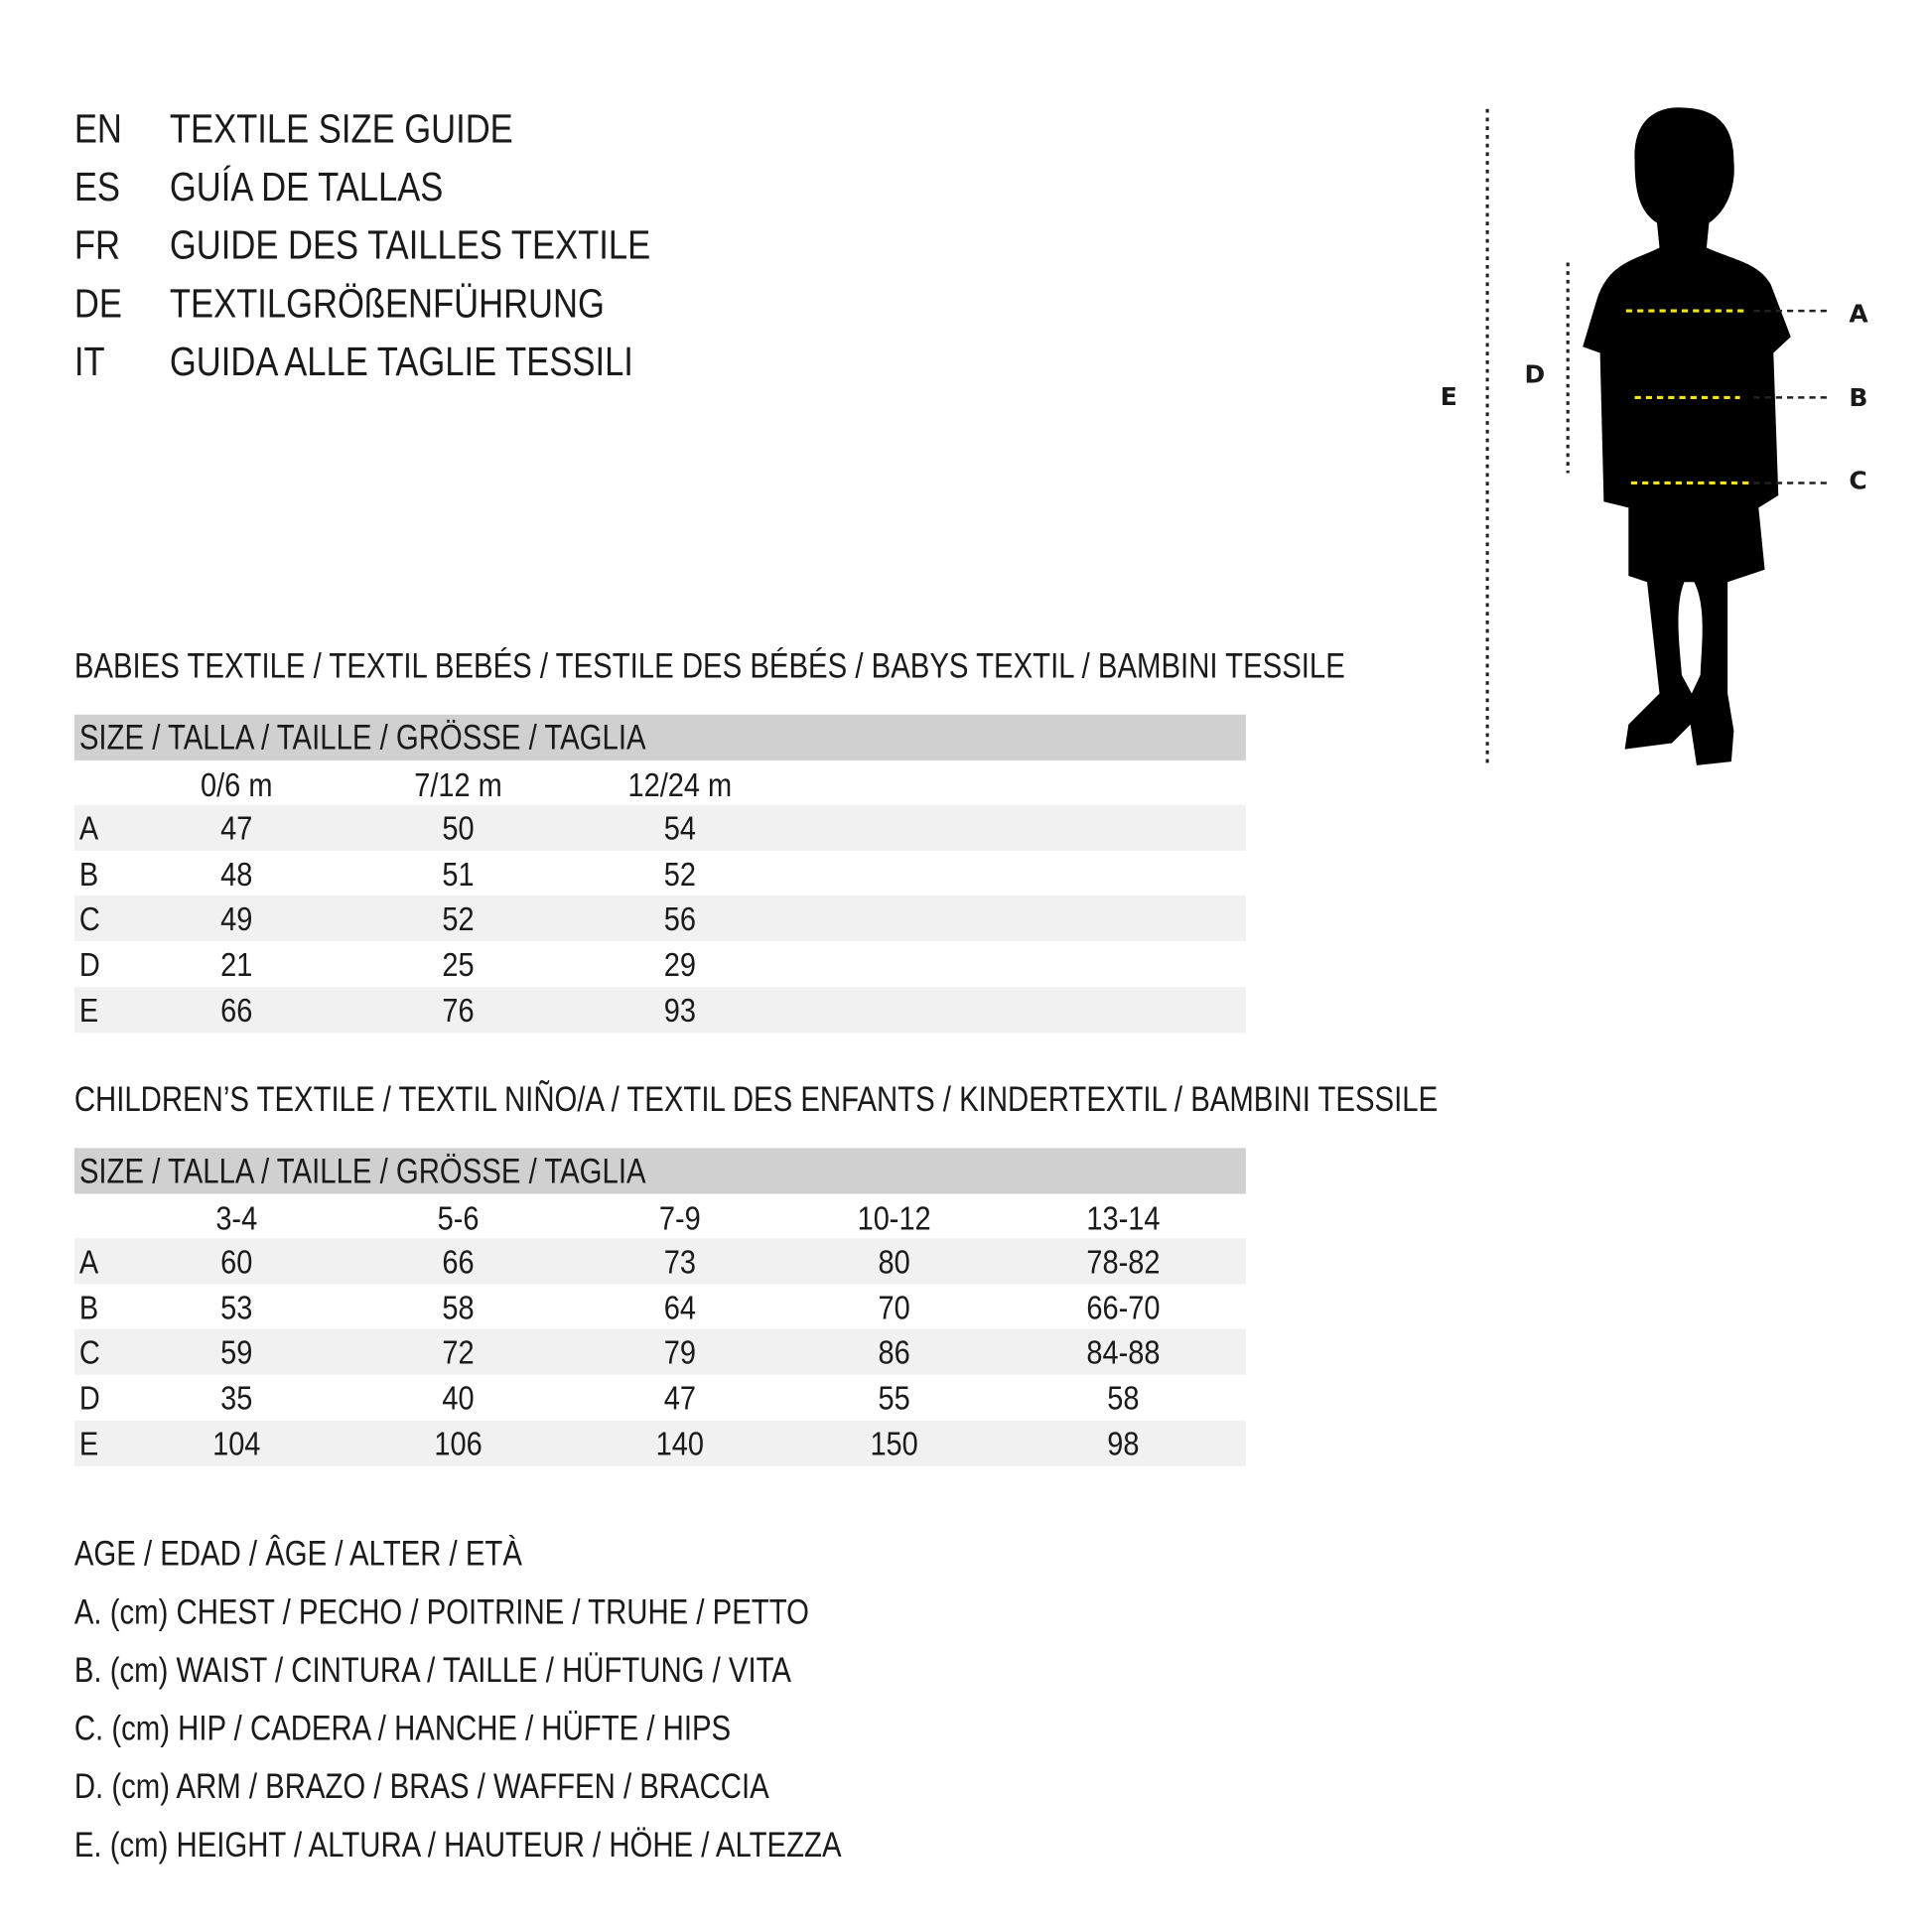 The width and height of the screenshot is (1932, 1932). Describe the element at coordinates (894, 1308) in the screenshot. I see `table-cell: 70` at that location.